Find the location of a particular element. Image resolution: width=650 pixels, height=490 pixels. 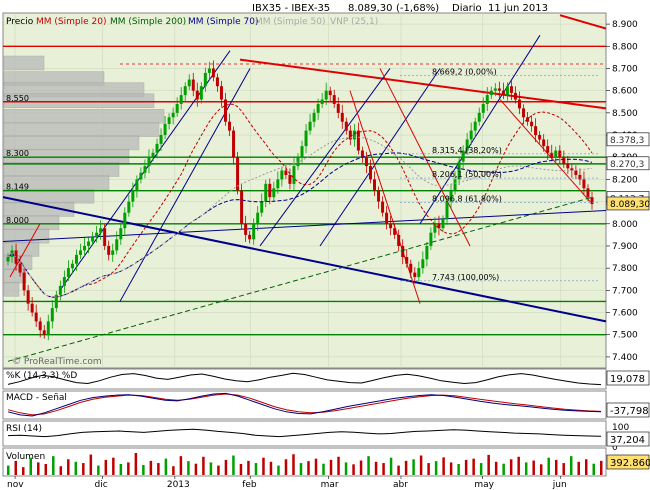

x-tick-label: dic is located at coordinates (100, 485).